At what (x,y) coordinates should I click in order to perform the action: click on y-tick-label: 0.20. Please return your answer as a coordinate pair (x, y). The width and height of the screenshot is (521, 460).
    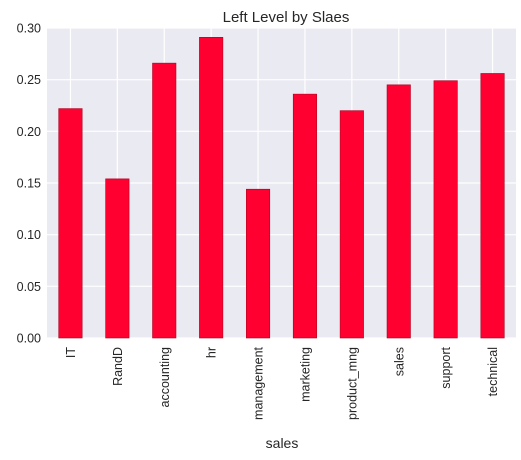
    Looking at the image, I should click on (29, 132).